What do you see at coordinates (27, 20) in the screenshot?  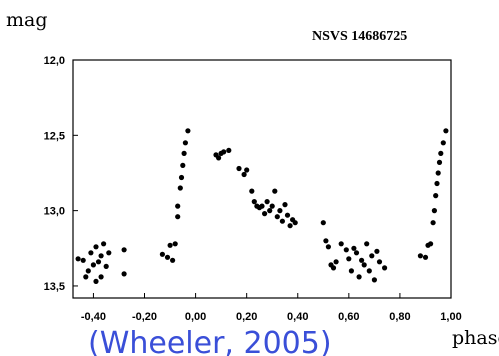 I see `y-axis-label: mag` at bounding box center [27, 20].